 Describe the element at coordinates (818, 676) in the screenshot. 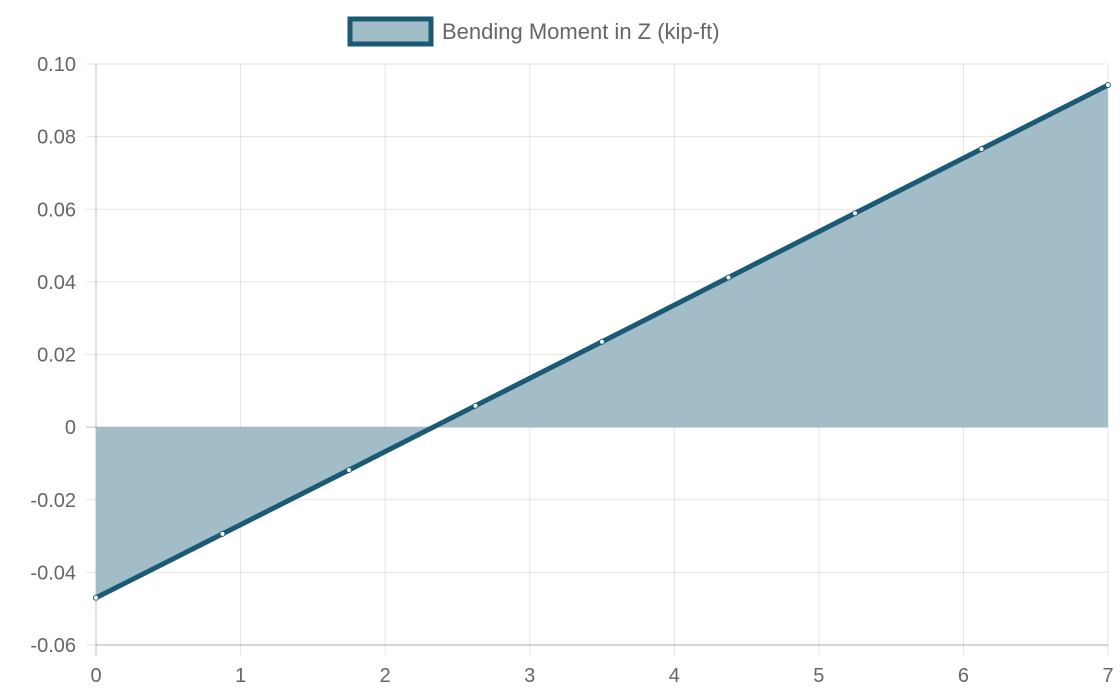

I see `x-tick-label: 5` at that location.